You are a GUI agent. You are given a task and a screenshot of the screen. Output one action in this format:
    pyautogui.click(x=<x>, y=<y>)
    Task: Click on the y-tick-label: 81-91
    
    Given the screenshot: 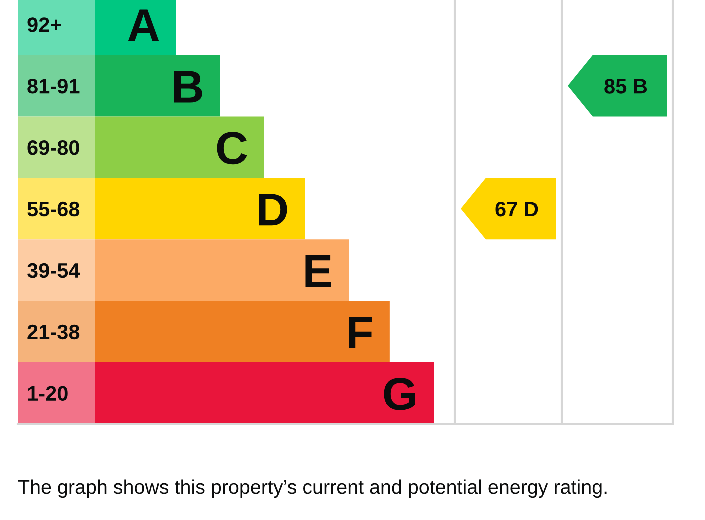 What is the action you would take?
    pyautogui.click(x=54, y=86)
    